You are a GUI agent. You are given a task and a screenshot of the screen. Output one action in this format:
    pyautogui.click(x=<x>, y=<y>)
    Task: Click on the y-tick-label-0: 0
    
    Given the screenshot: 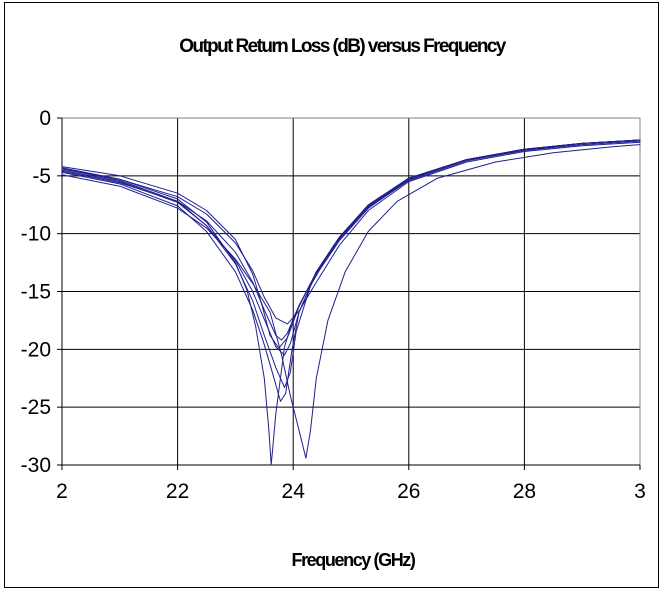 What is the action you would take?
    pyautogui.click(x=45, y=118)
    